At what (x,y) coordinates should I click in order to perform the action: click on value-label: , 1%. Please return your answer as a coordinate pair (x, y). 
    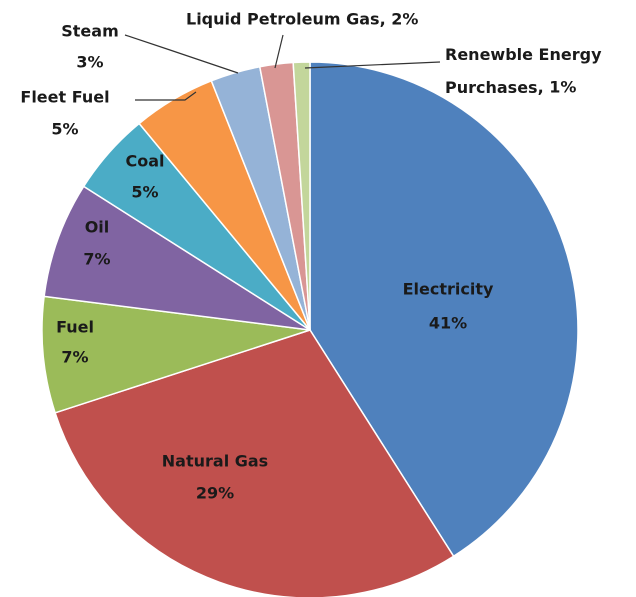
    Looking at the image, I should click on (557, 87).